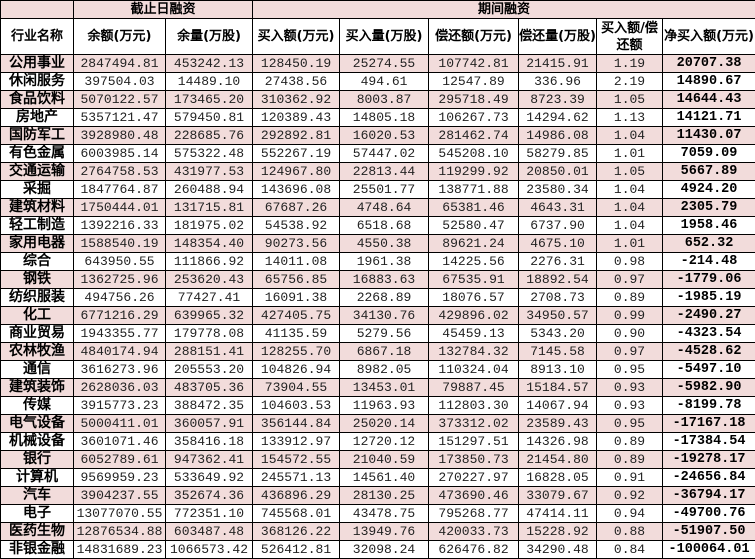 Image resolution: width=755 pixels, height=559 pixels. I want to click on cell-balance-amount: 9569959.23, so click(119, 477).